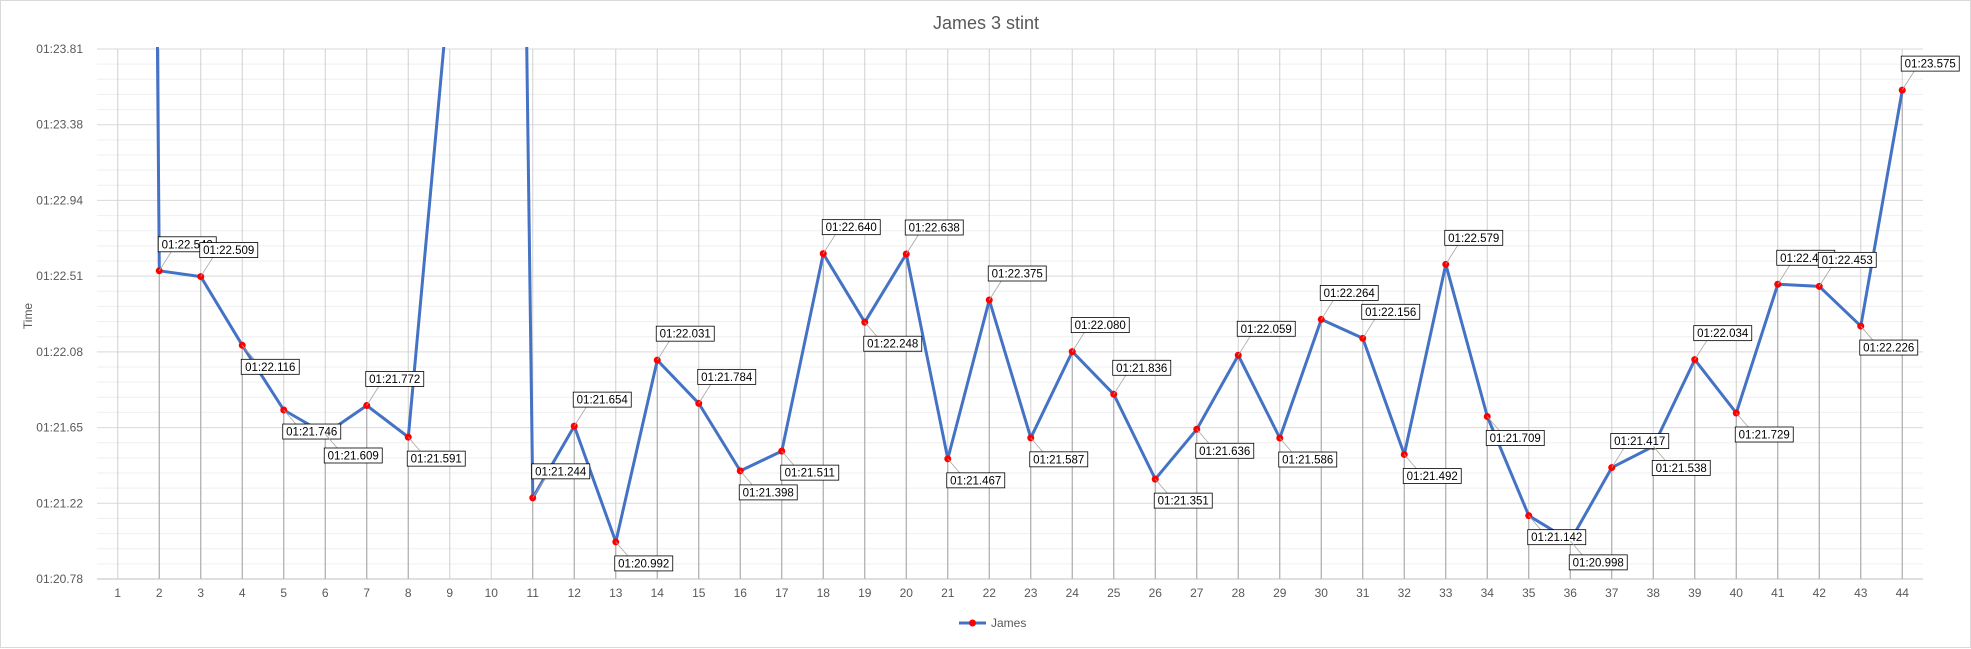  What do you see at coordinates (1349, 302) in the screenshot?
I see `data-label: 01:22.264` at bounding box center [1349, 302].